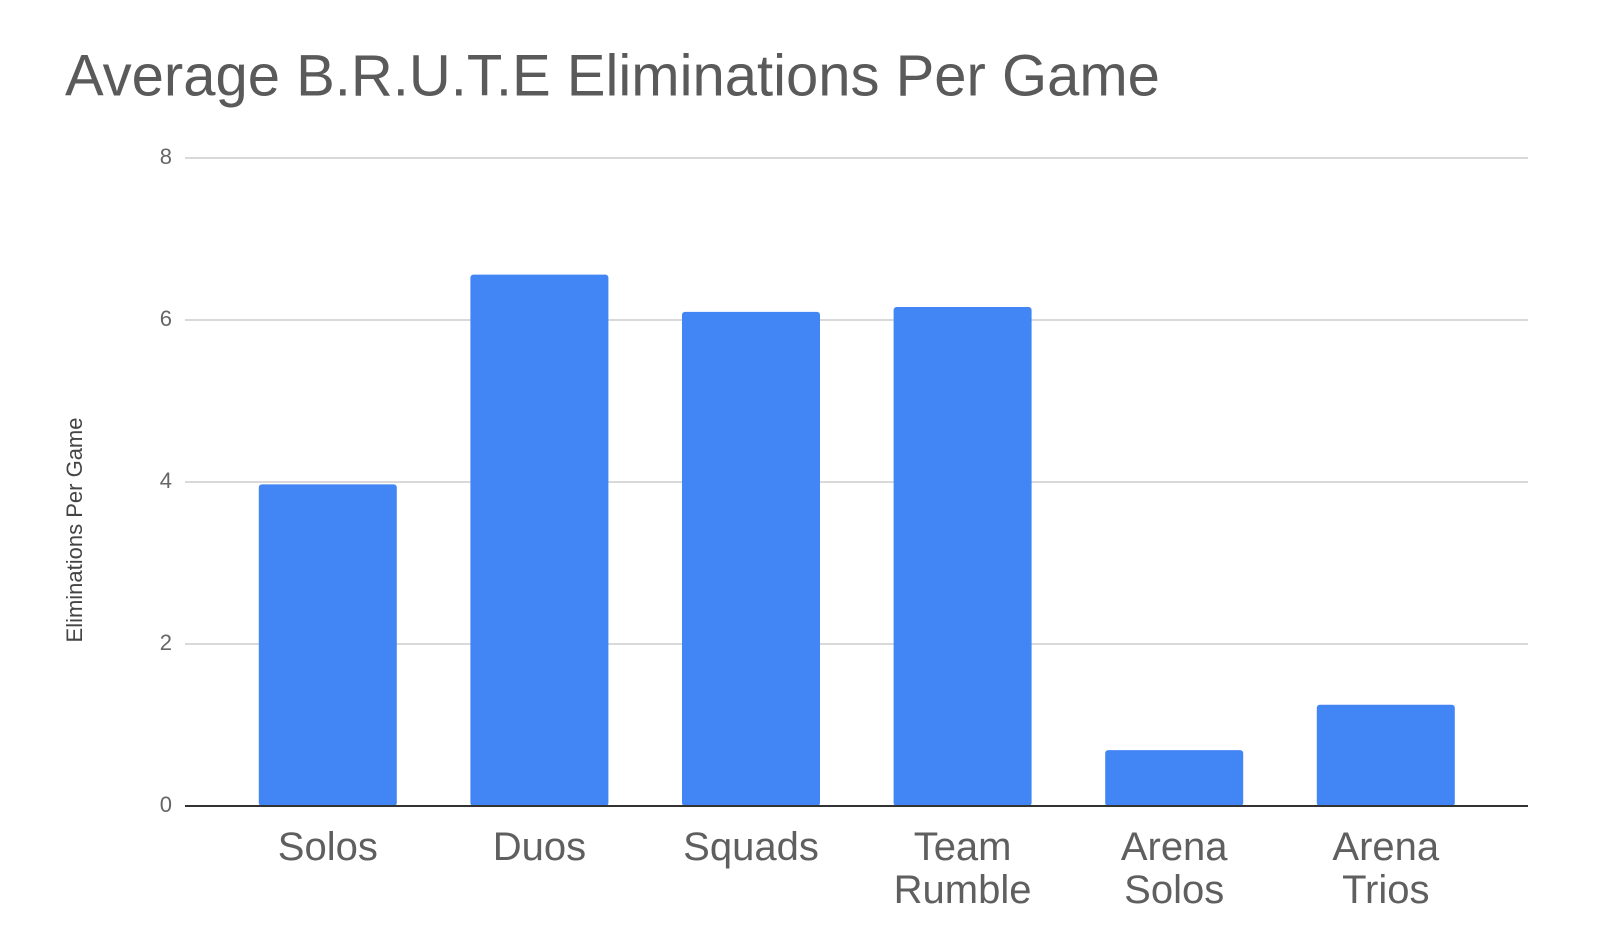  Describe the element at coordinates (166, 642) in the screenshot. I see `y-tick-label: 2` at that location.